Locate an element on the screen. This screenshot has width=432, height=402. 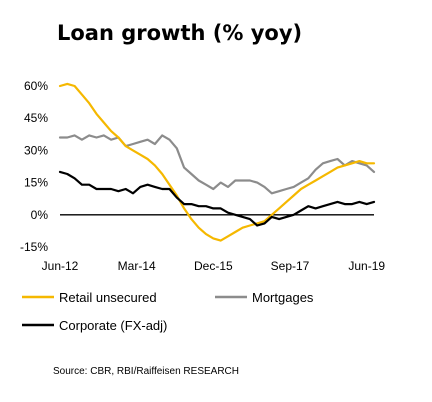
legend-item-mortgages: Mortgages is located at coordinates (264, 297).